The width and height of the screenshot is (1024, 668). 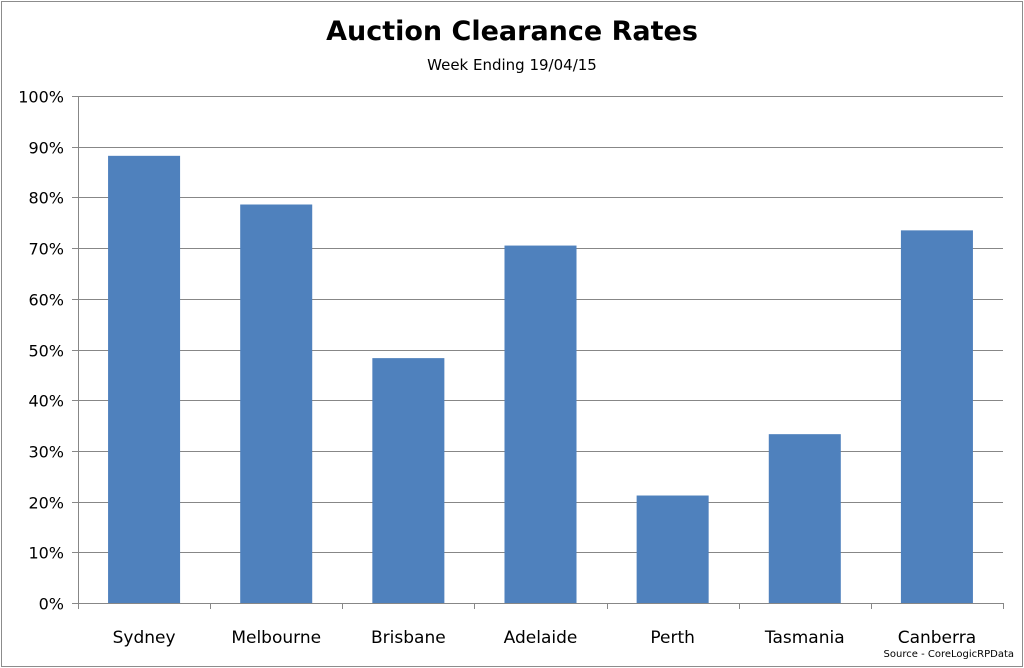 I want to click on x-category-label: Melbourne, so click(x=276, y=638).